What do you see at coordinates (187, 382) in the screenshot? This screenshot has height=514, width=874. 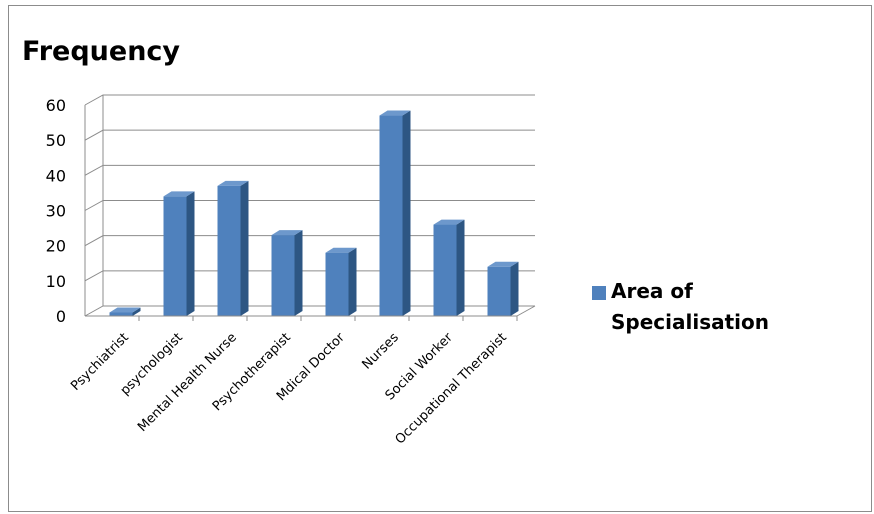 I see `x-tick-label: Mental Health Nurse` at bounding box center [187, 382].